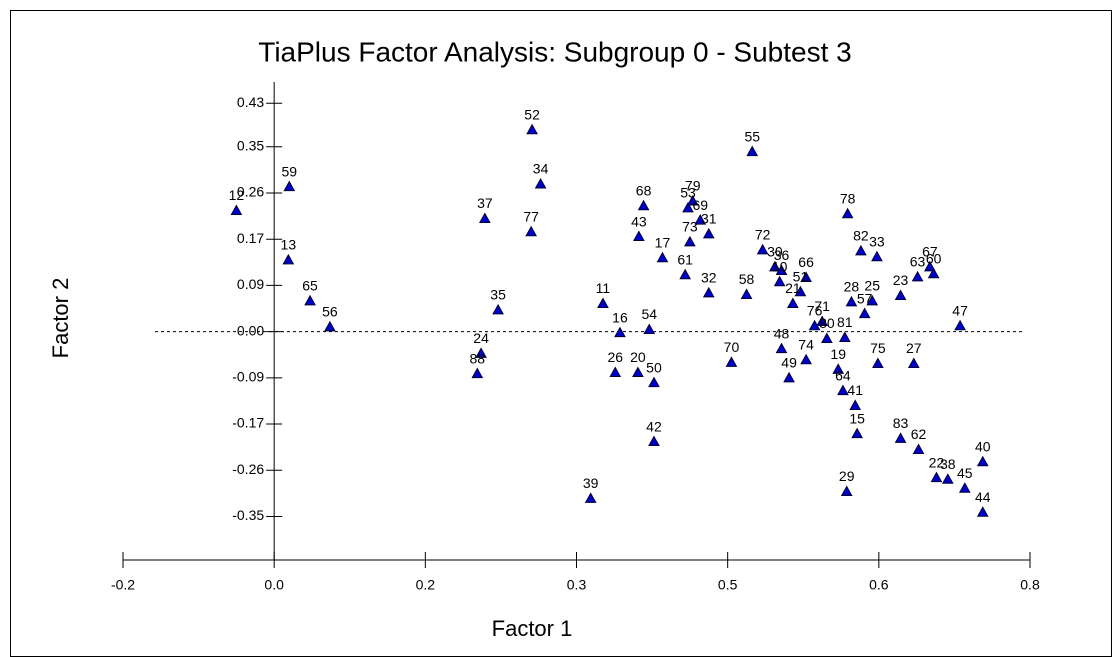 This screenshot has height=657, width=1112. What do you see at coordinates (948, 464) in the screenshot?
I see `point-label: 38` at bounding box center [948, 464].